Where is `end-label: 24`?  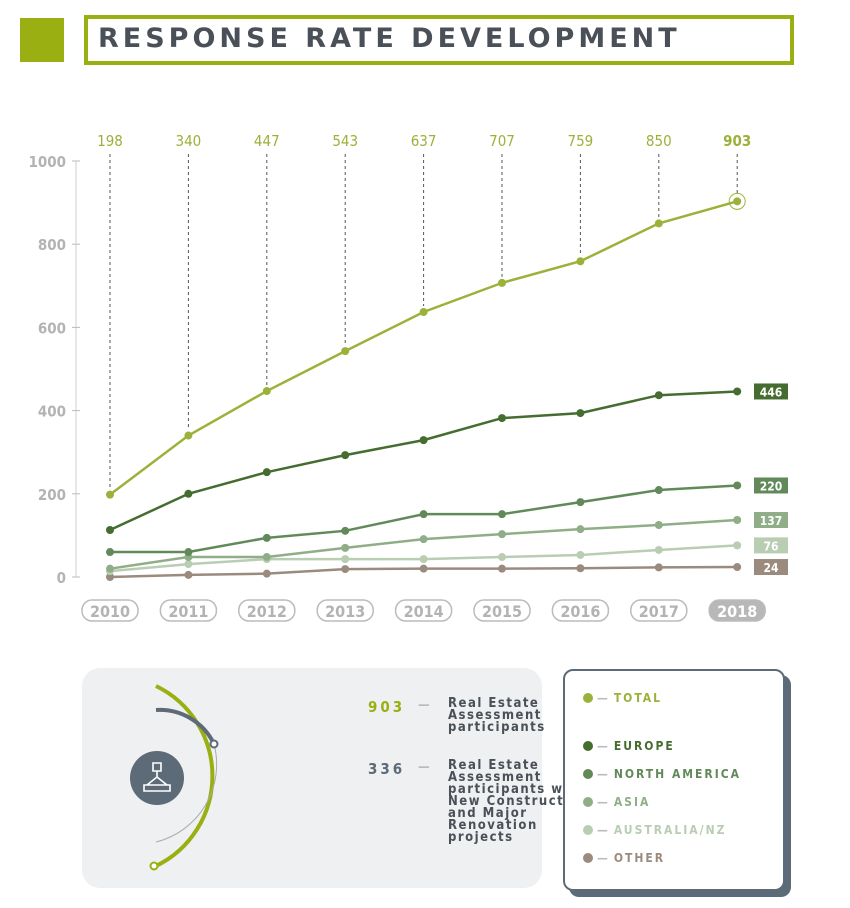 end-label: 24 is located at coordinates (771, 568).